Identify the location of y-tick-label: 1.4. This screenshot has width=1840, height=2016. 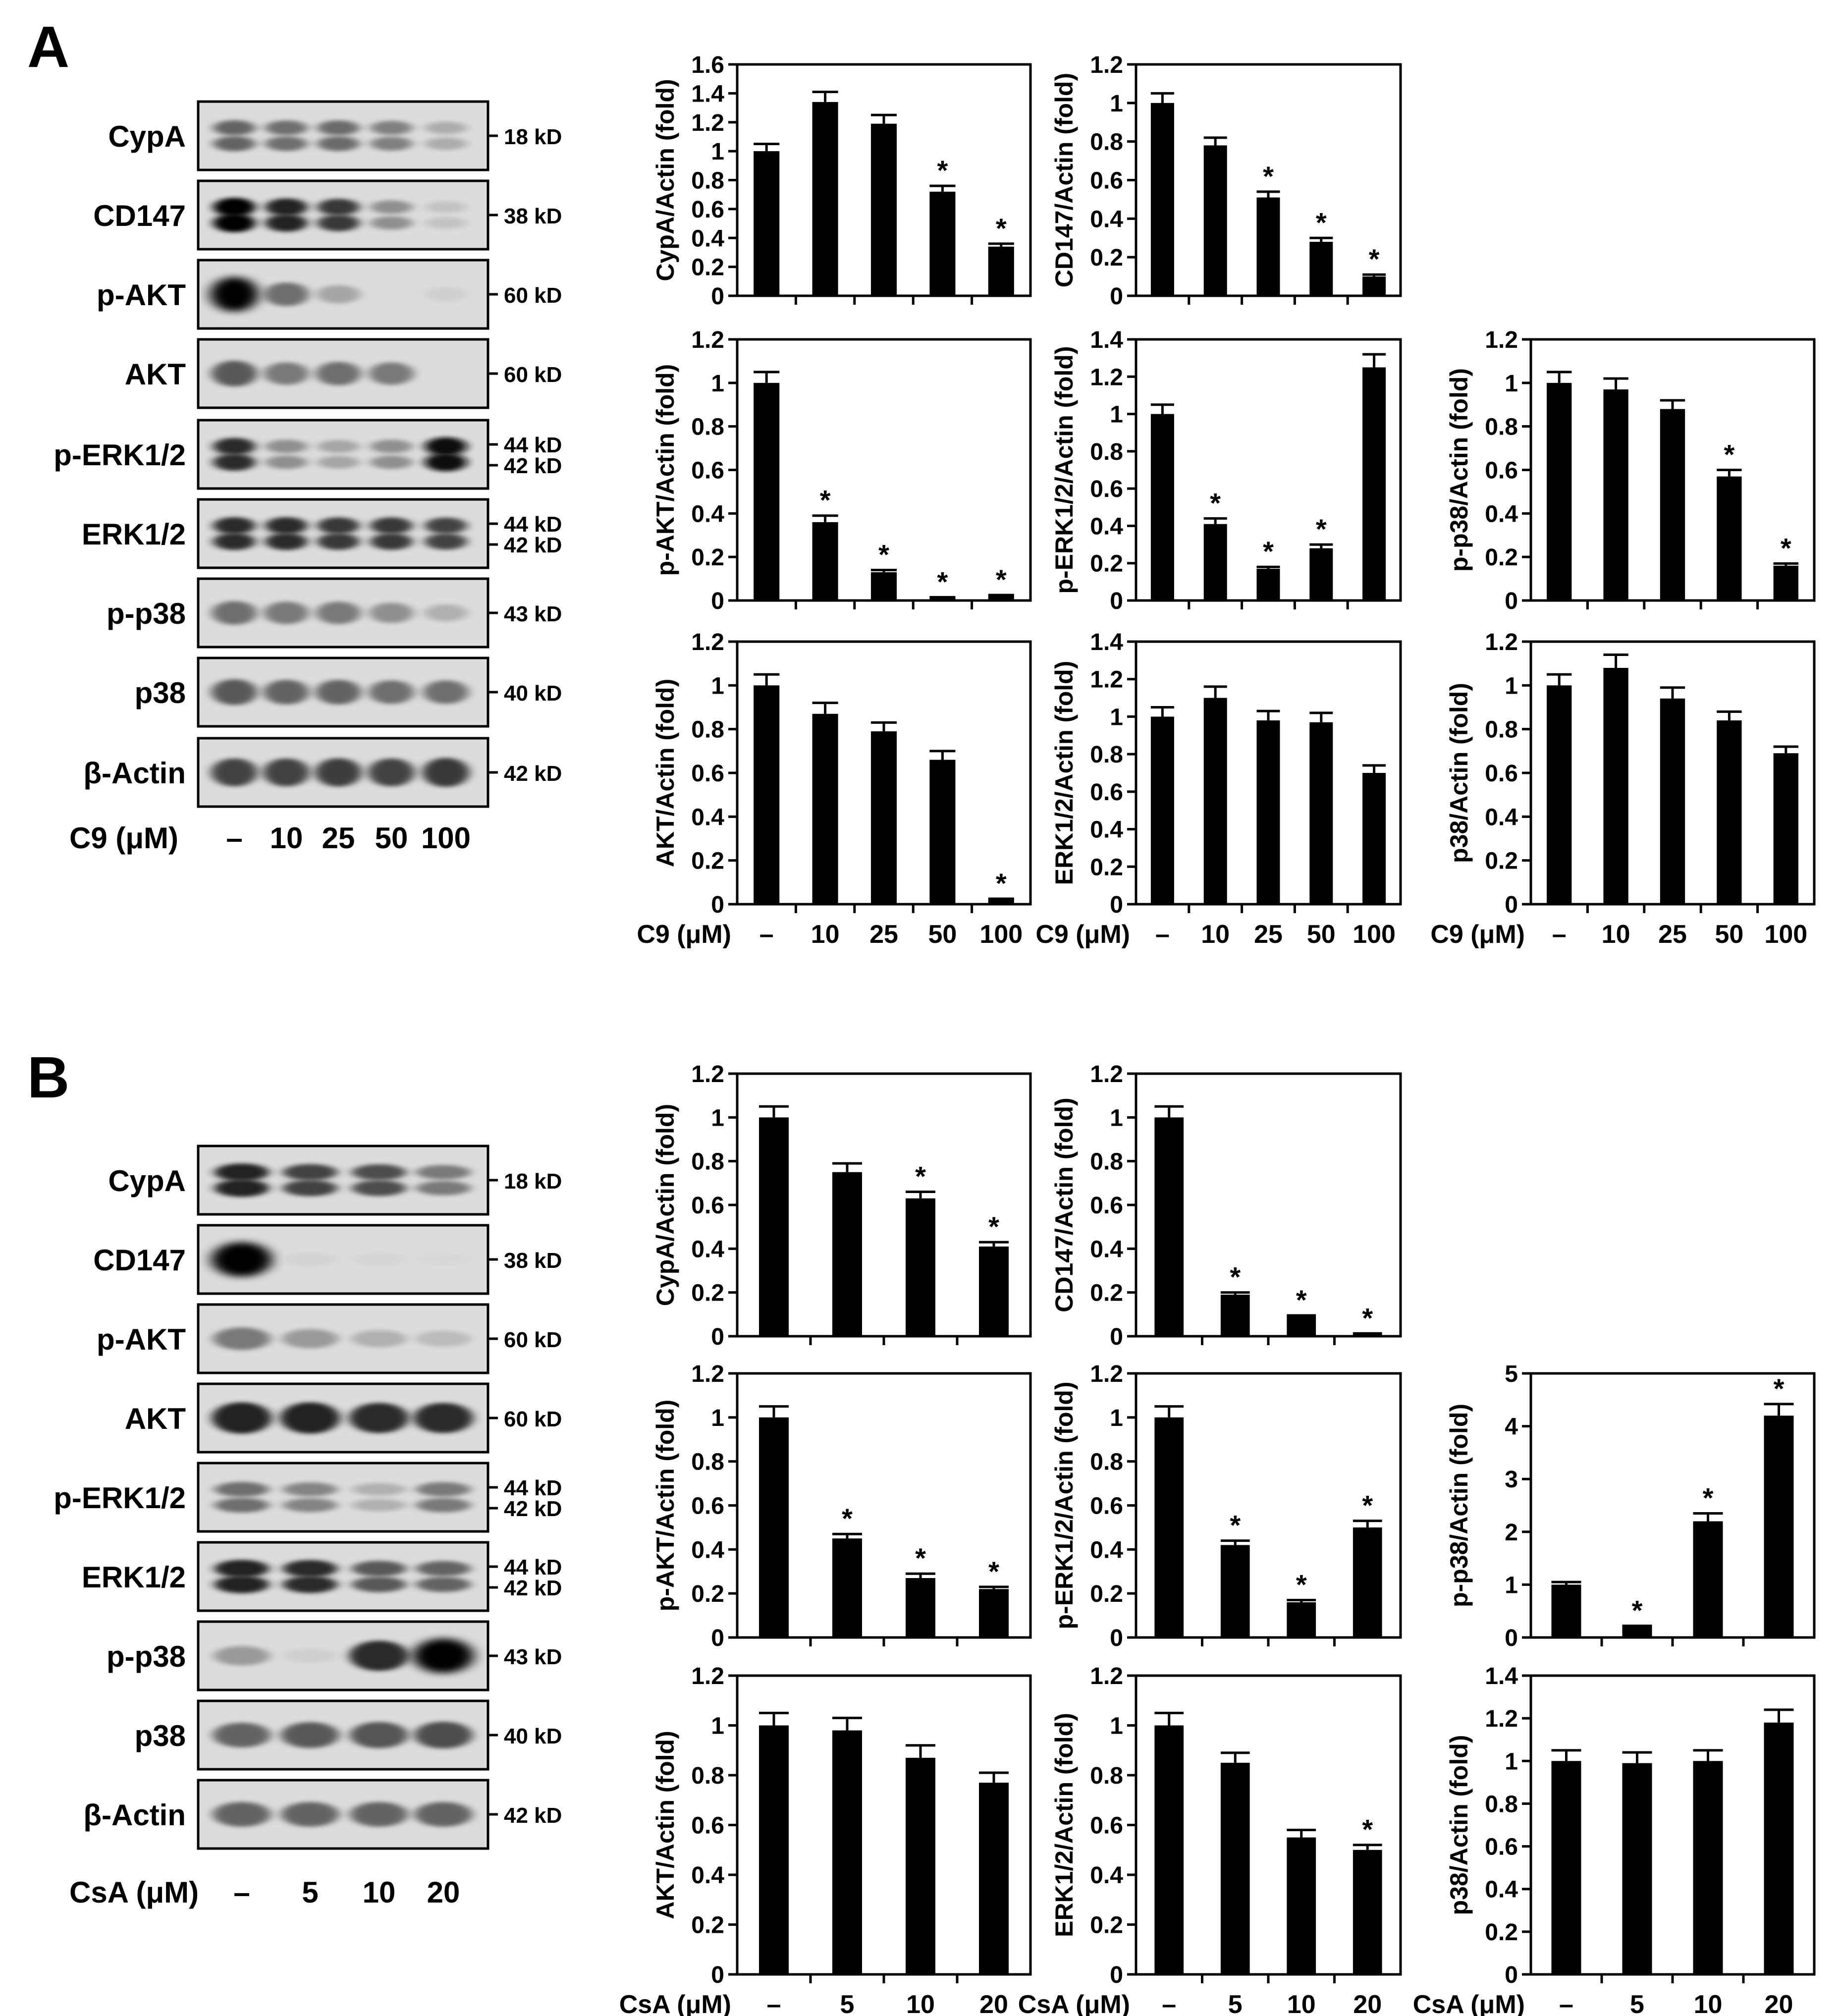
(1501, 1676).